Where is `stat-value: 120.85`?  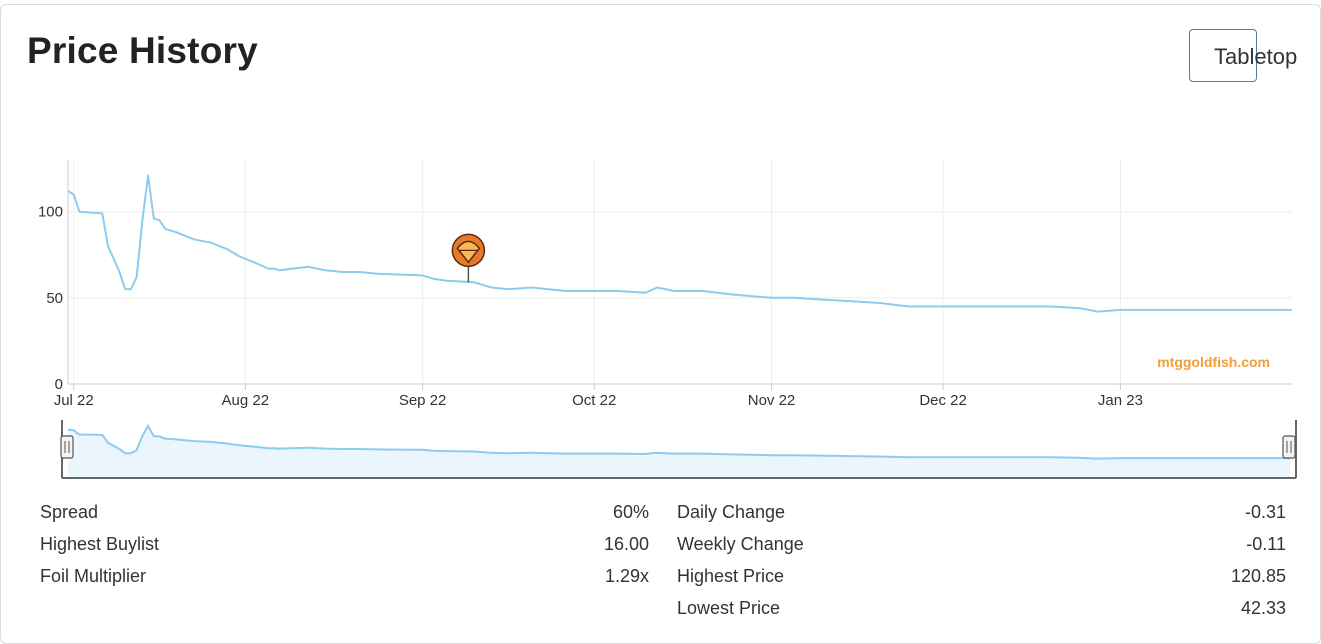 stat-value: 120.85 is located at coordinates (1258, 576).